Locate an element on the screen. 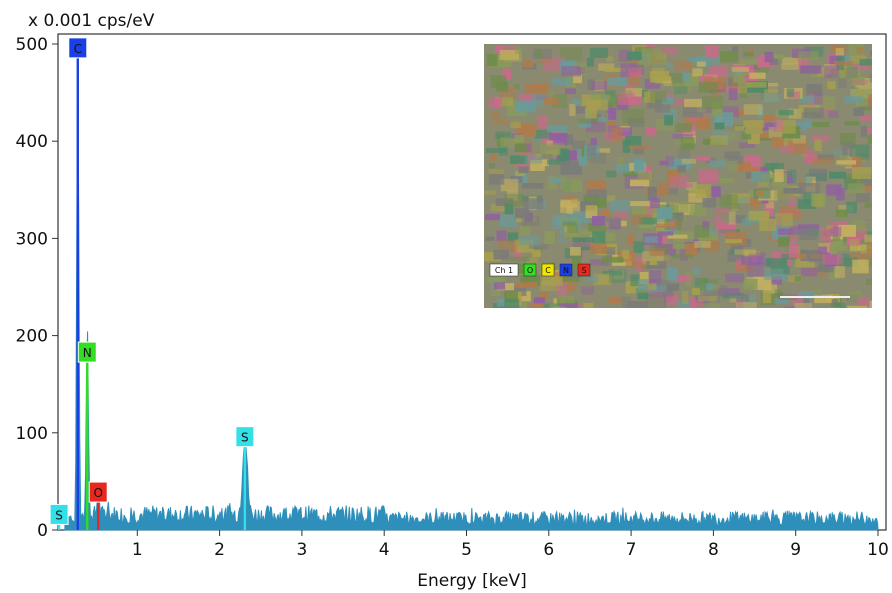  inset-legend-label: Ch 1 is located at coordinates (504, 270).